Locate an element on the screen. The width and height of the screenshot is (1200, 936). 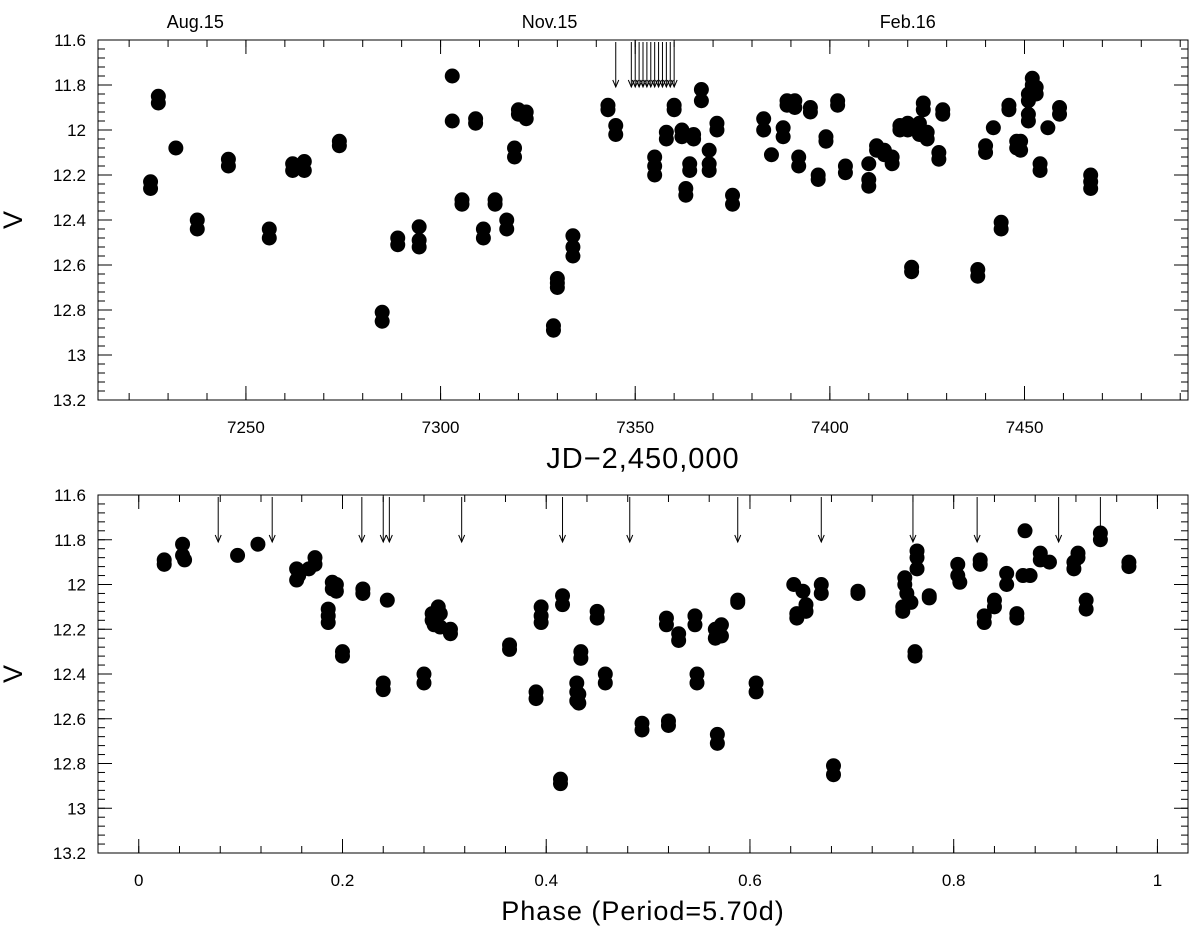
jd-y-tick-label: 13.2 is located at coordinates (69, 400).